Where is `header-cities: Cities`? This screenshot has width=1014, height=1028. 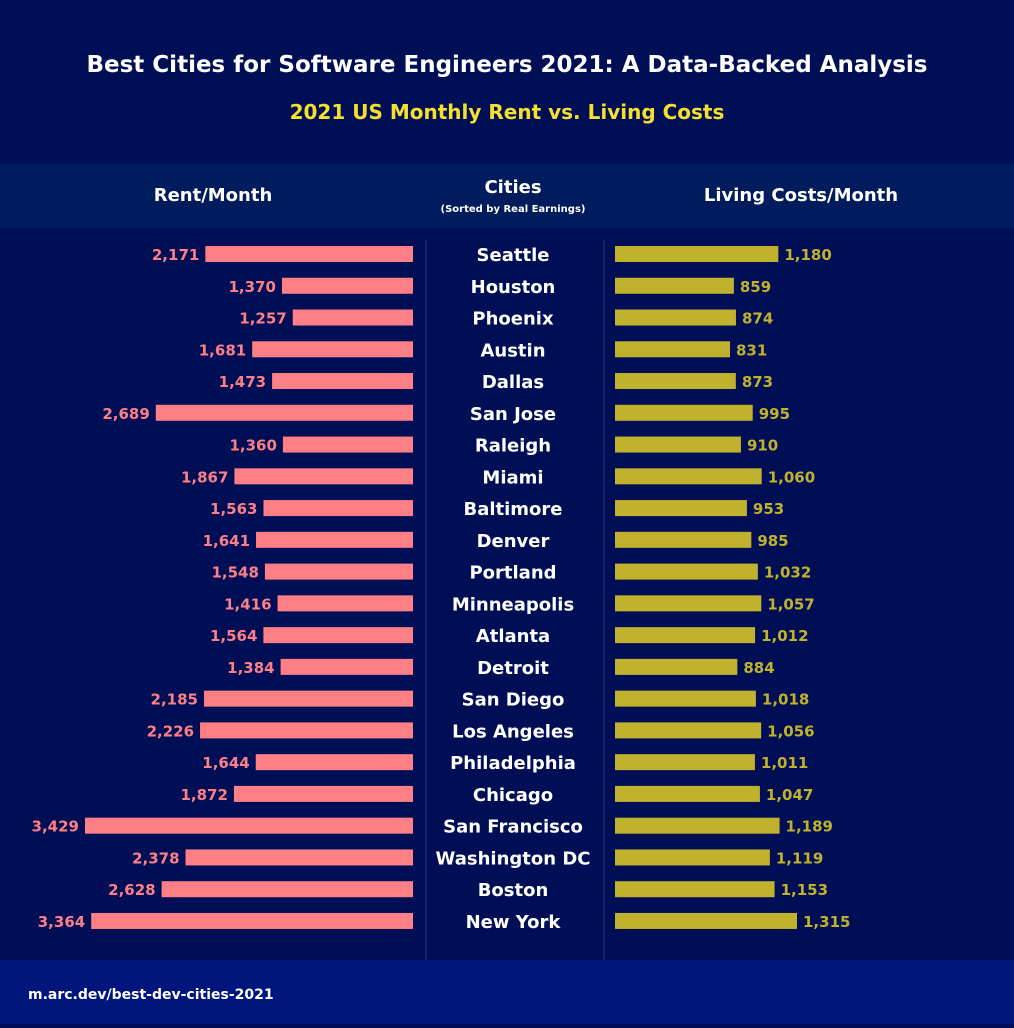
header-cities: Cities is located at coordinates (512, 187).